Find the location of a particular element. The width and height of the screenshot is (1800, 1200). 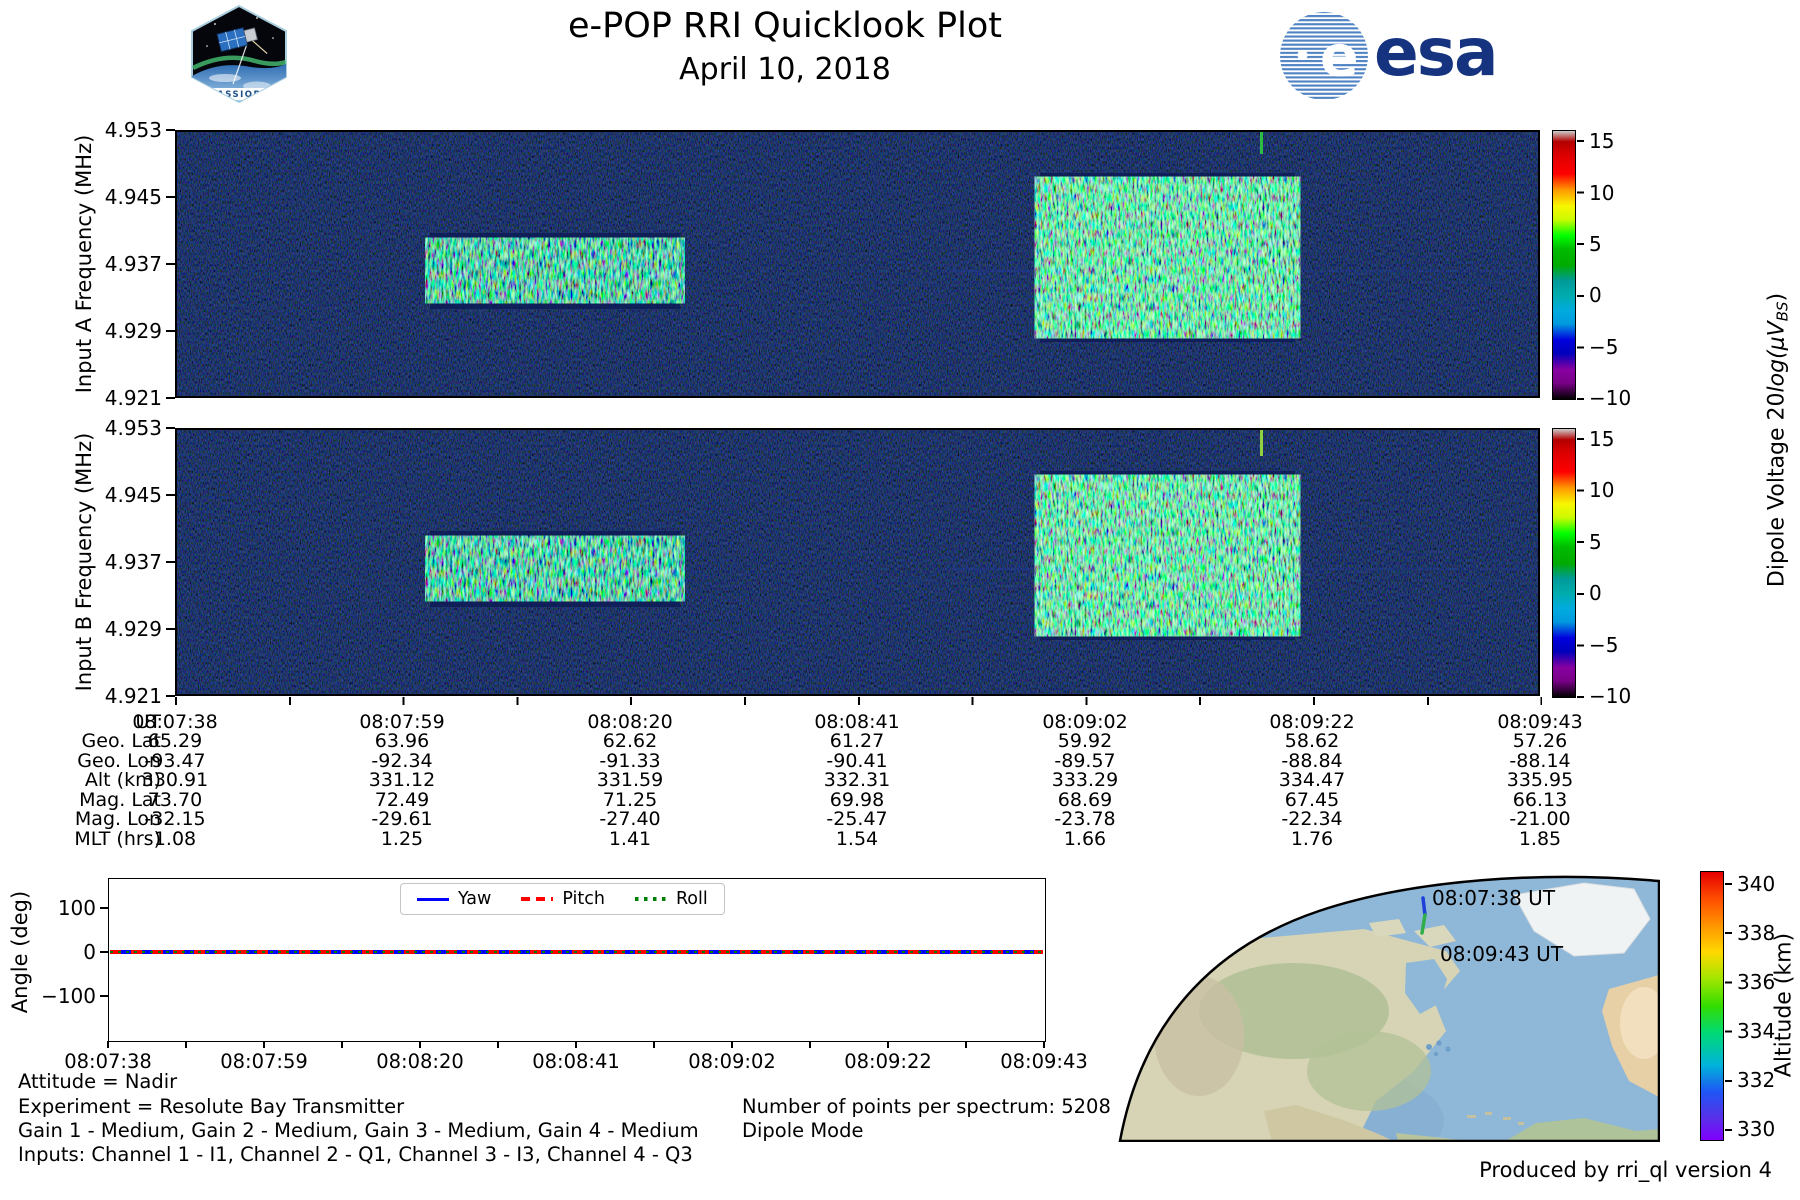

table-cell: 334.47 is located at coordinates (1312, 780).